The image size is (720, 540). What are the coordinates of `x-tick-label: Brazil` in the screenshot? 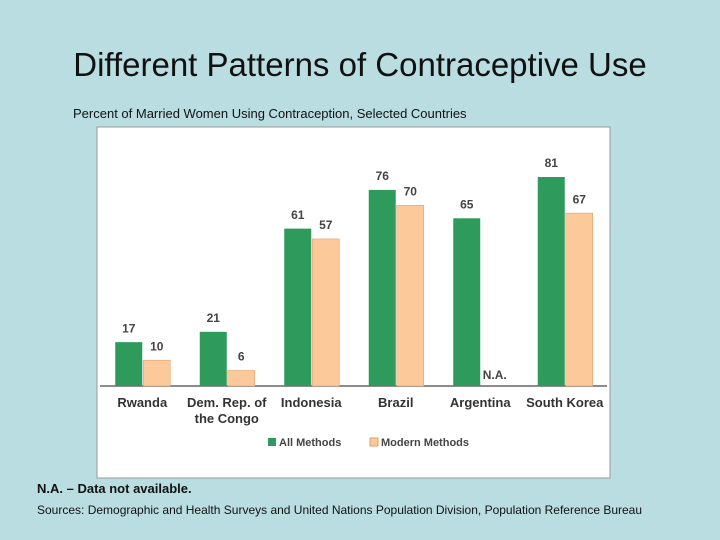 It's located at (396, 402).